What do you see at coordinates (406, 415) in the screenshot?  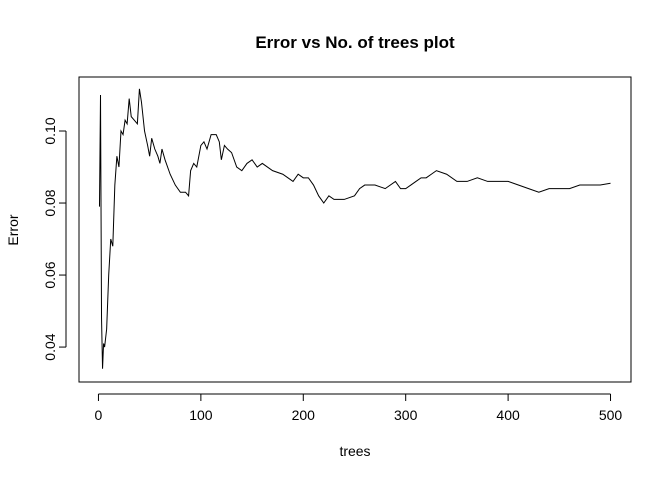 I see `x-tick-label: 300` at bounding box center [406, 415].